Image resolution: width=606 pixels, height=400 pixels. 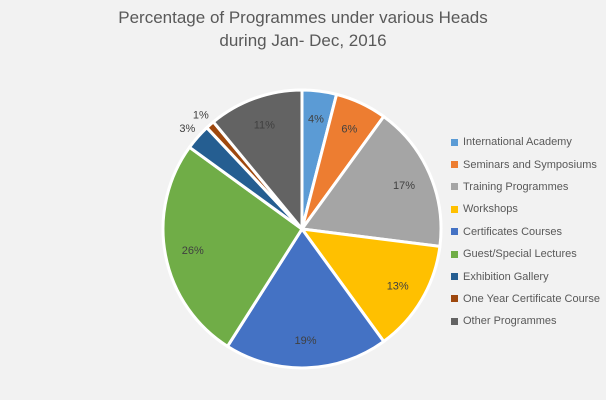 I want to click on legend-item: Certificates Courses, so click(x=525, y=232).